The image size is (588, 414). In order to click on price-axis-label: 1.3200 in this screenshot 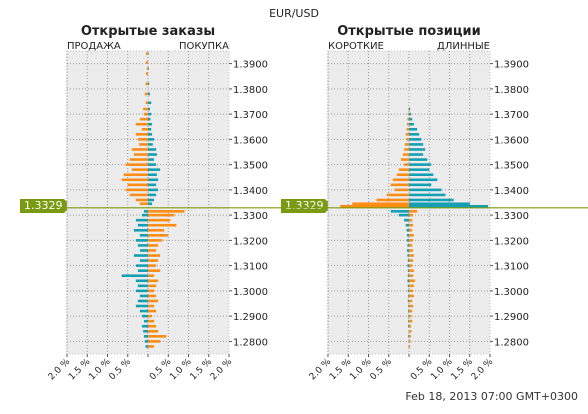, I will do `click(250, 241)`.